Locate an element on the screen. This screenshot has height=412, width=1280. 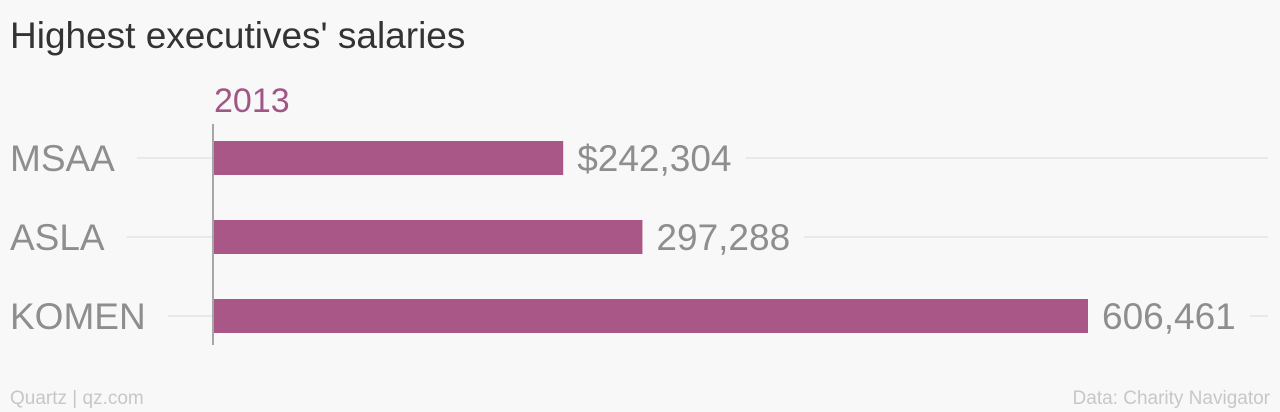
value-label: $242,304 is located at coordinates (654, 158).